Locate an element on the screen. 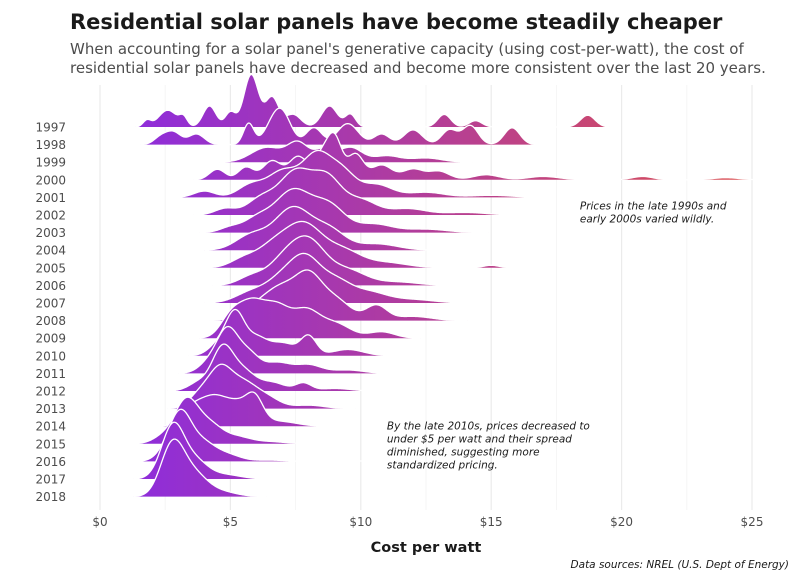 This screenshot has height=583, width=801. ridge-2006 is located at coordinates (336, 261).